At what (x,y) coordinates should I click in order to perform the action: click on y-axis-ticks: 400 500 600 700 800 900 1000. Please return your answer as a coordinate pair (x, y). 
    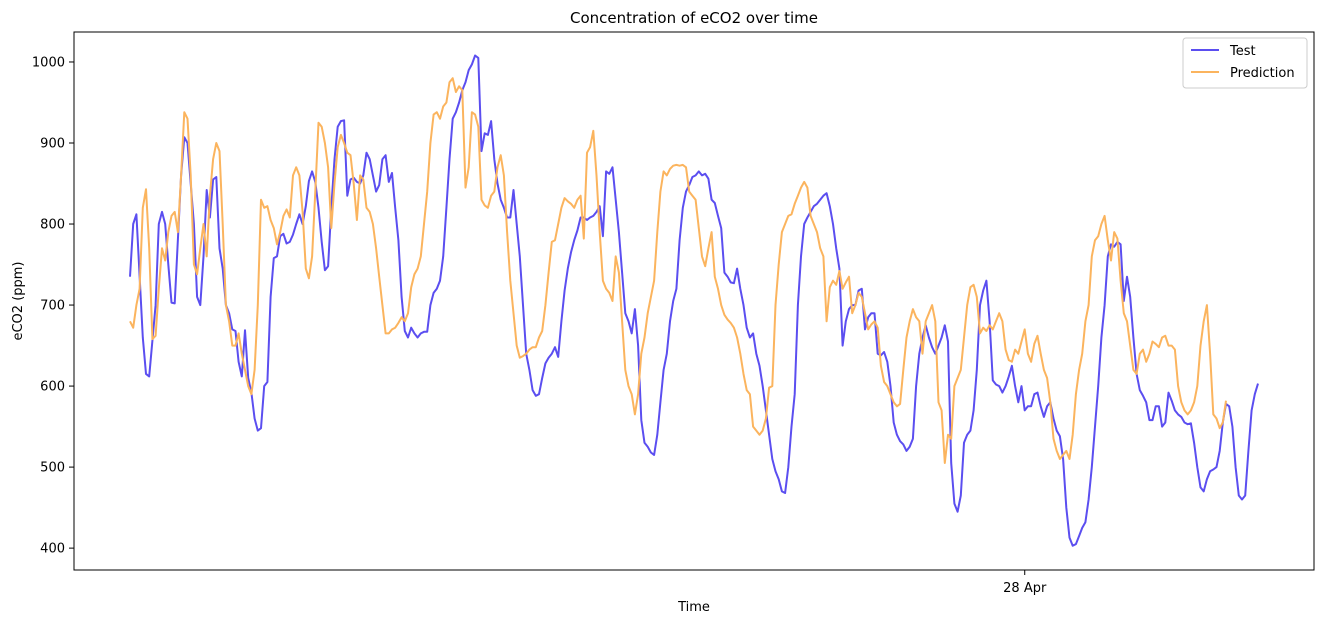
    Looking at the image, I should click on (53, 306).